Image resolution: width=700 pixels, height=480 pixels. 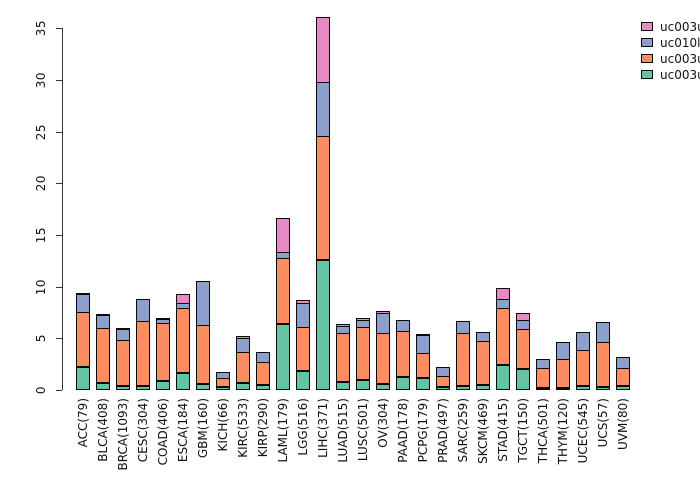 I want to click on bar-lgg, so click(x=303, y=344).